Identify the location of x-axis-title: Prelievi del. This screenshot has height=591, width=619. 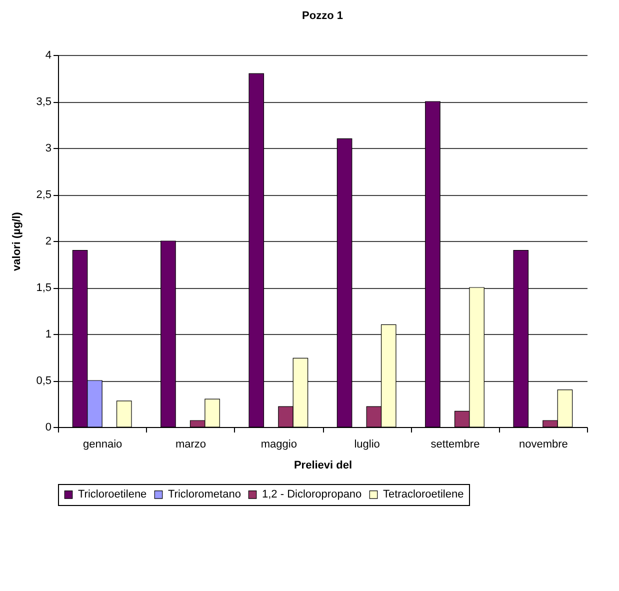
(323, 466).